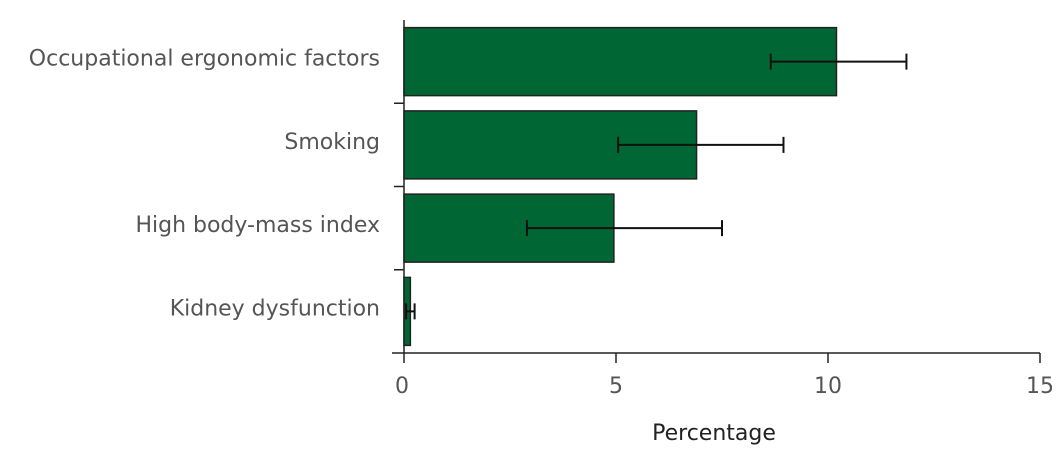 Image resolution: width=1062 pixels, height=470 pixels. What do you see at coordinates (204, 59) in the screenshot?
I see `category-label-0: Occupational ergonomic factors` at bounding box center [204, 59].